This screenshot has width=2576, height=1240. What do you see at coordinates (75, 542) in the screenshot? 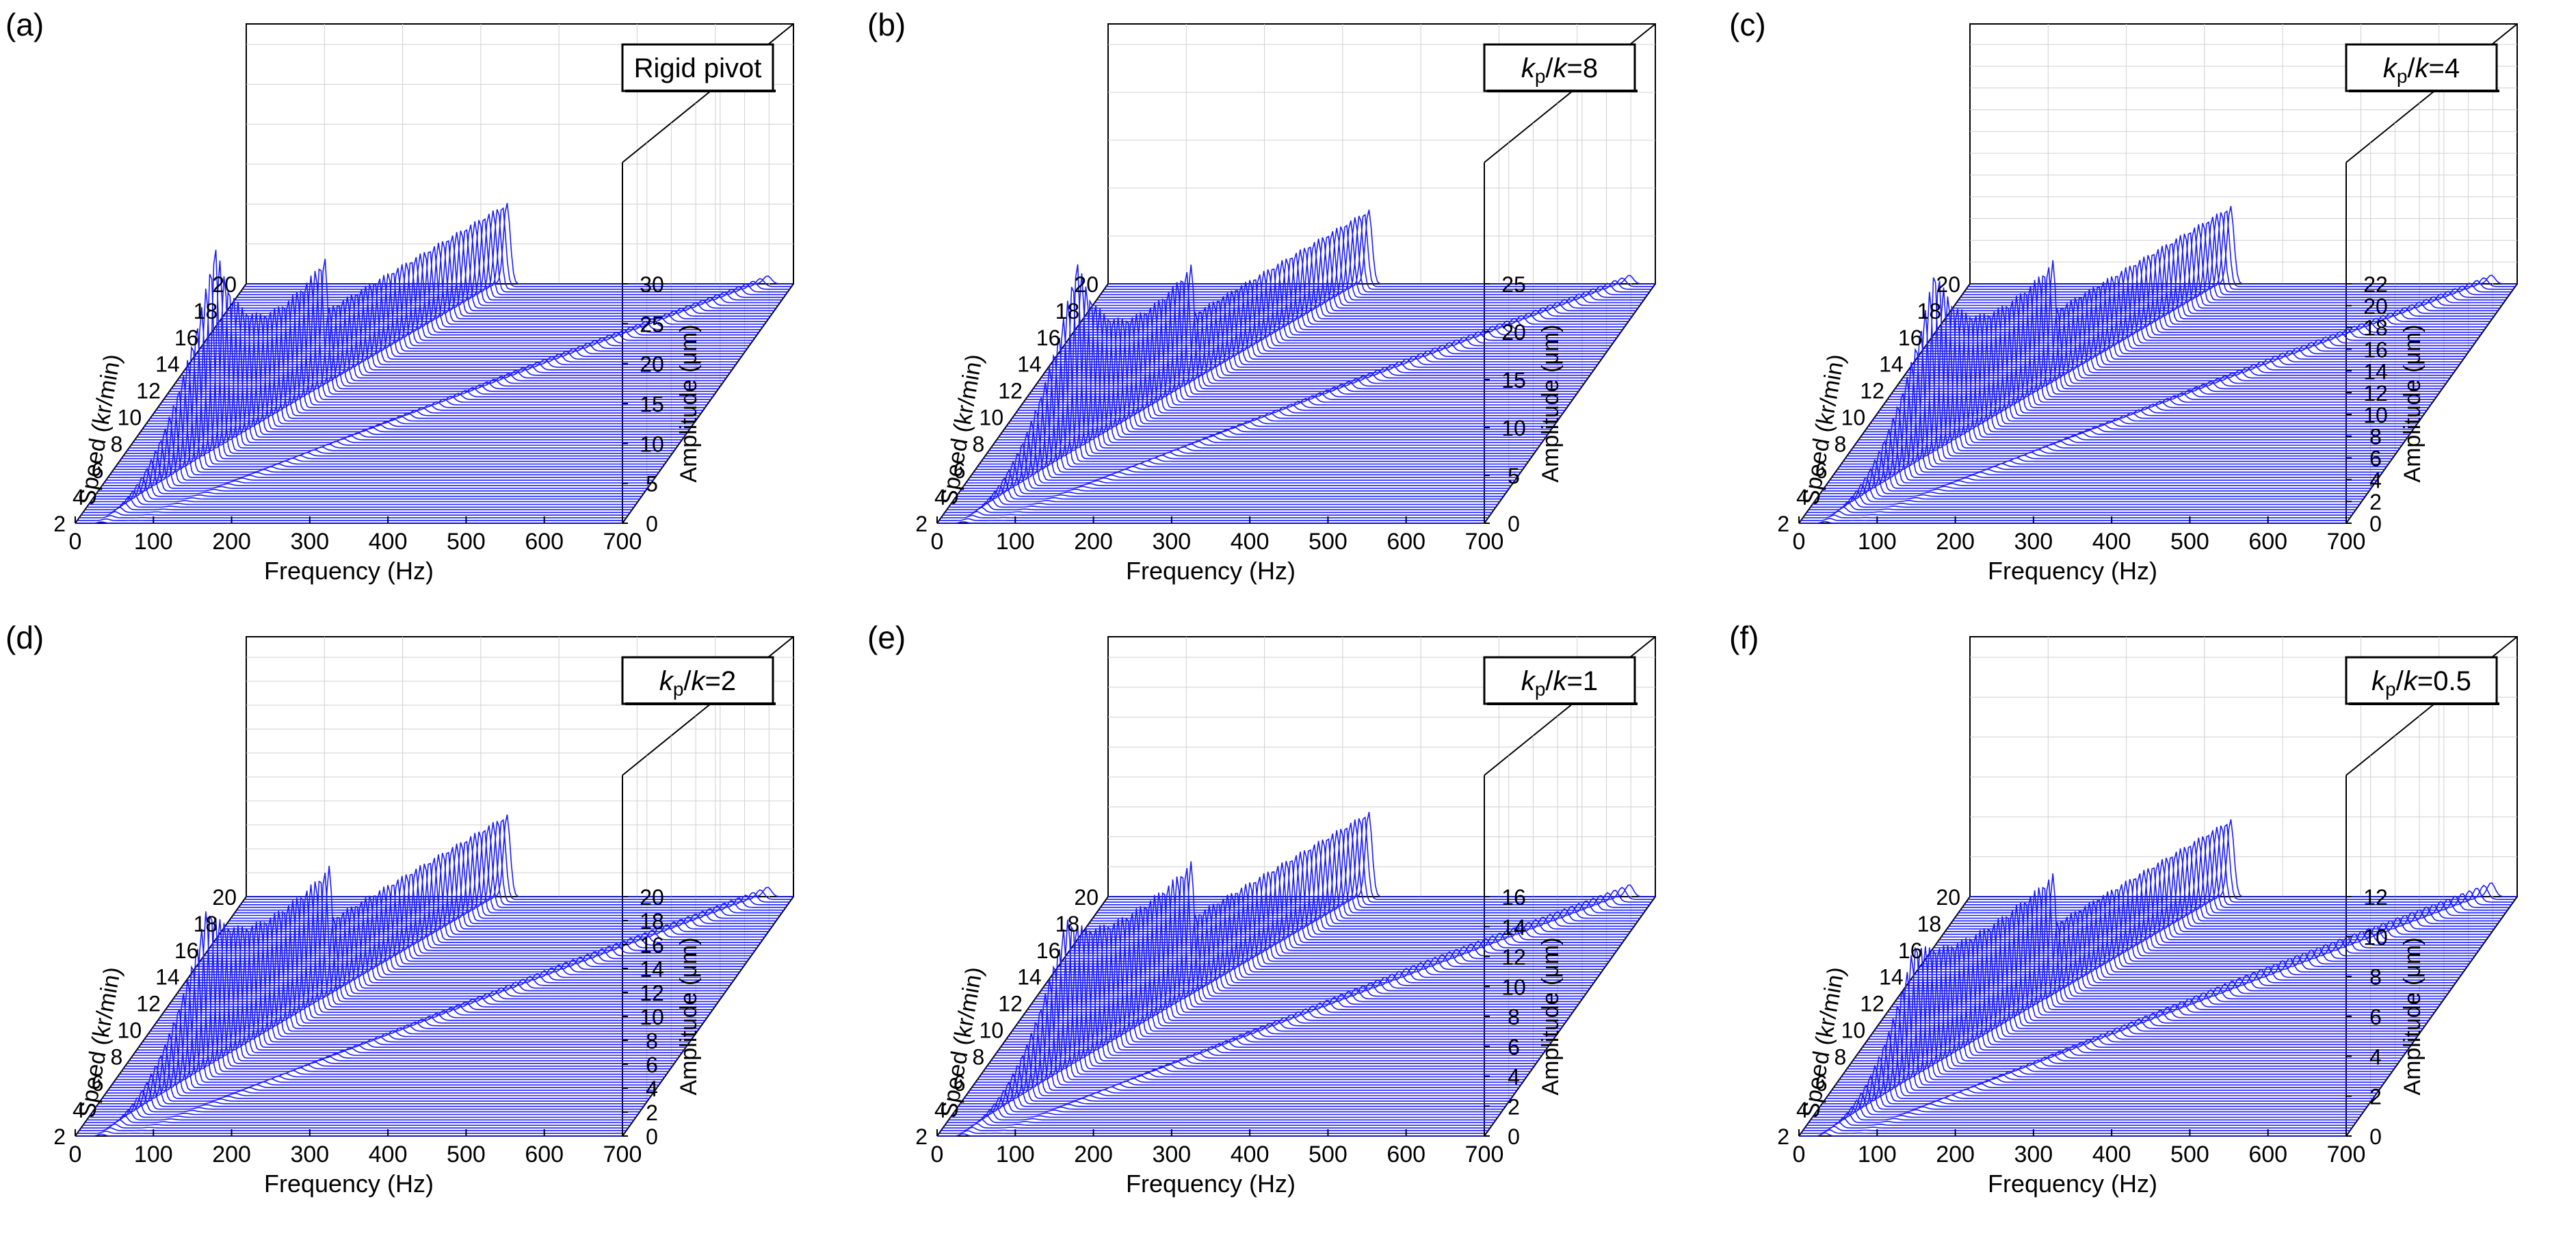
I see `x-tick-label: 0` at bounding box center [75, 542].